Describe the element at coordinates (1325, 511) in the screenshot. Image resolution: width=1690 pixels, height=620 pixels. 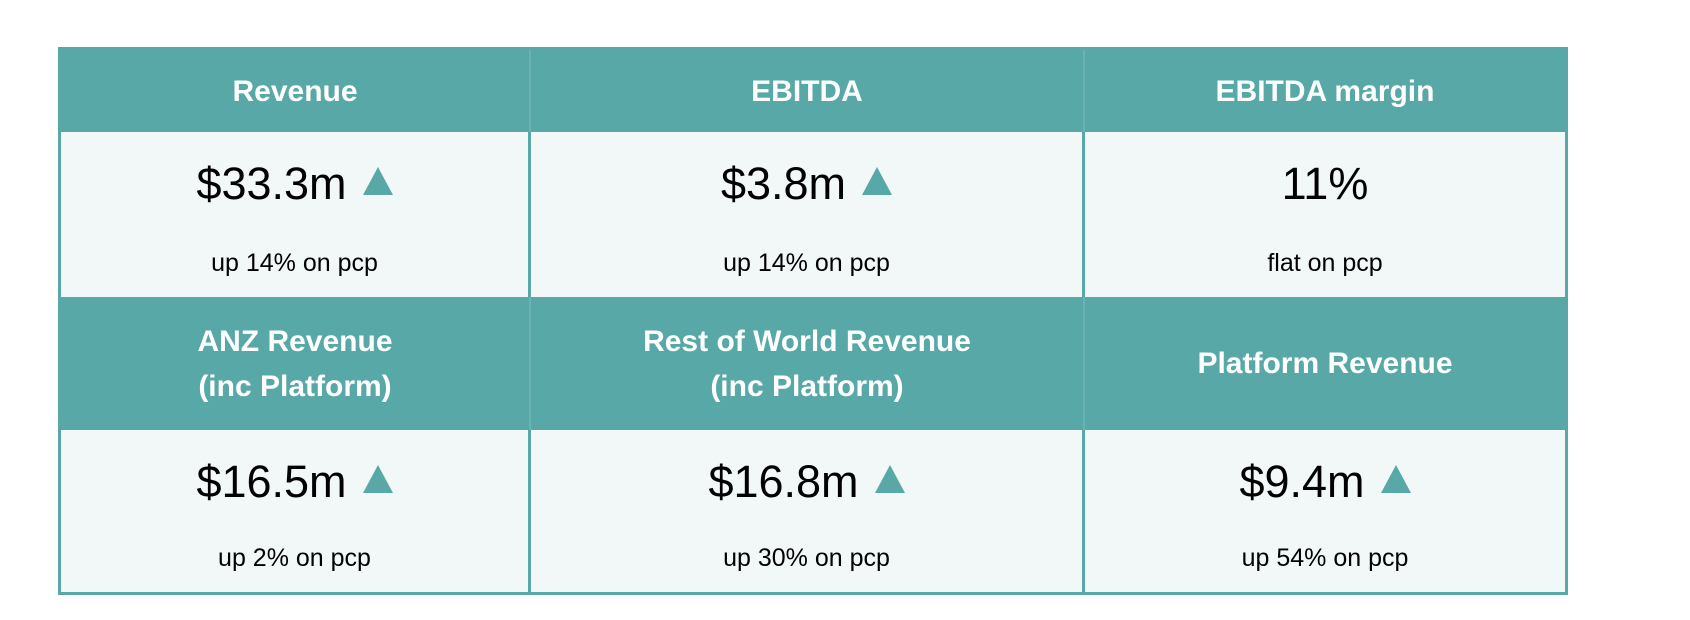
I see `cell-platform-revenue: $9.4m up 54% on pcp` at that location.